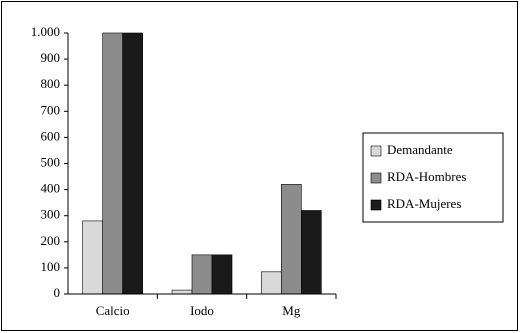 The image size is (520, 333). What do you see at coordinates (420, 149) in the screenshot?
I see `legend-label: Demandante` at bounding box center [420, 149].